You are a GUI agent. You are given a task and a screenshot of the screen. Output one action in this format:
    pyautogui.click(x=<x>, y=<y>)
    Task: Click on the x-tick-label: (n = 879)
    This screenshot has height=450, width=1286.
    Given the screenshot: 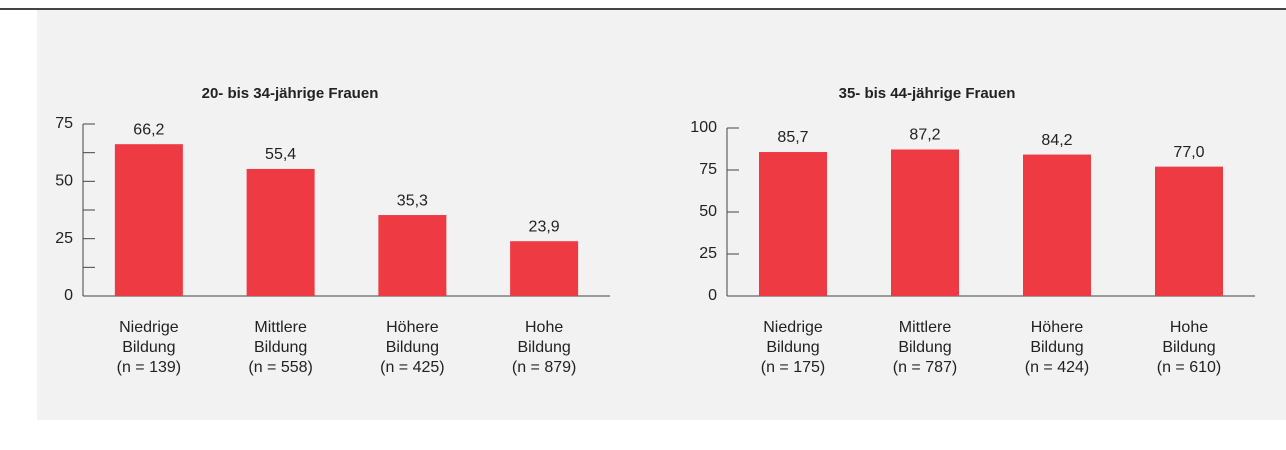 What is the action you would take?
    pyautogui.click(x=544, y=367)
    